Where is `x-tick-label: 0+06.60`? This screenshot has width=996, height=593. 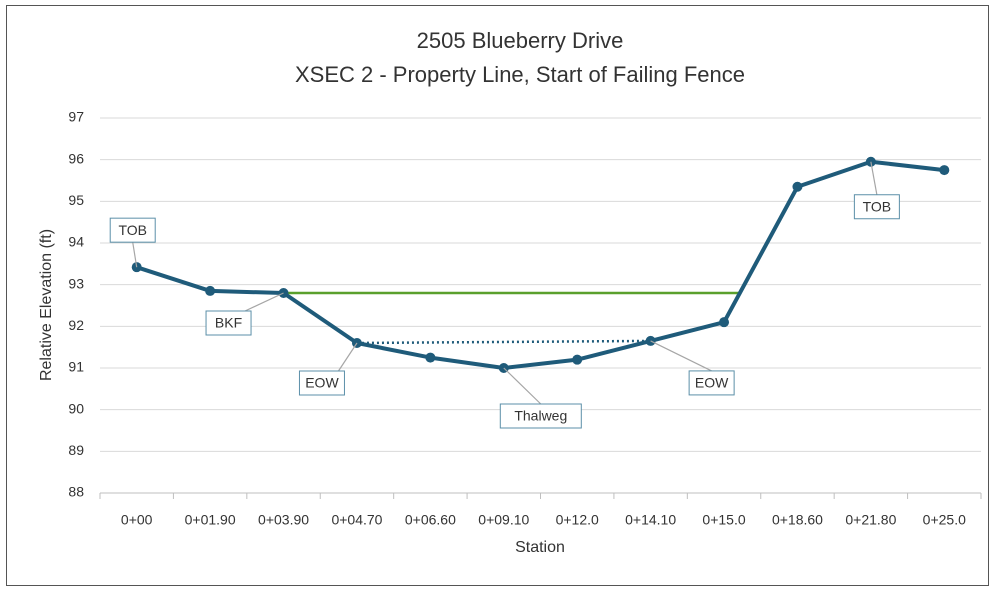
x-tick-label: 0+06.60 is located at coordinates (430, 520).